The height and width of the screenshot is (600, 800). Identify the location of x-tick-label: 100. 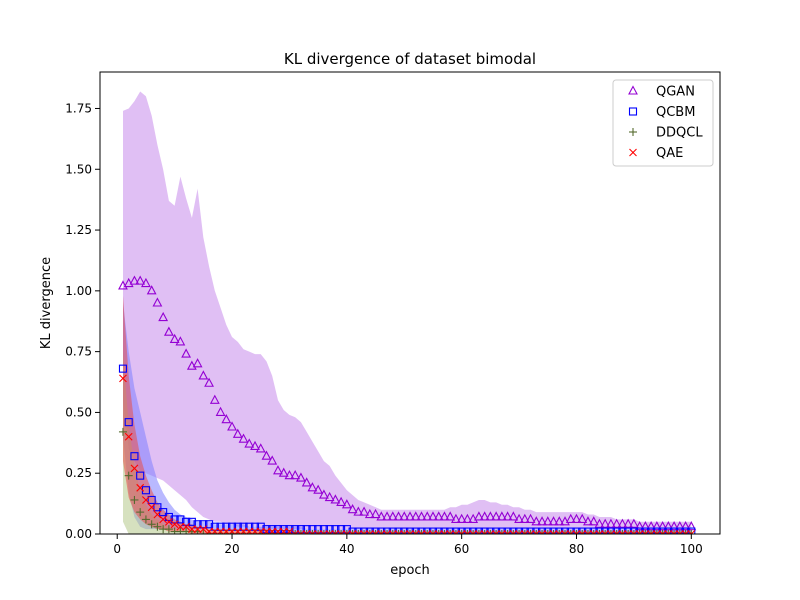
(691, 549).